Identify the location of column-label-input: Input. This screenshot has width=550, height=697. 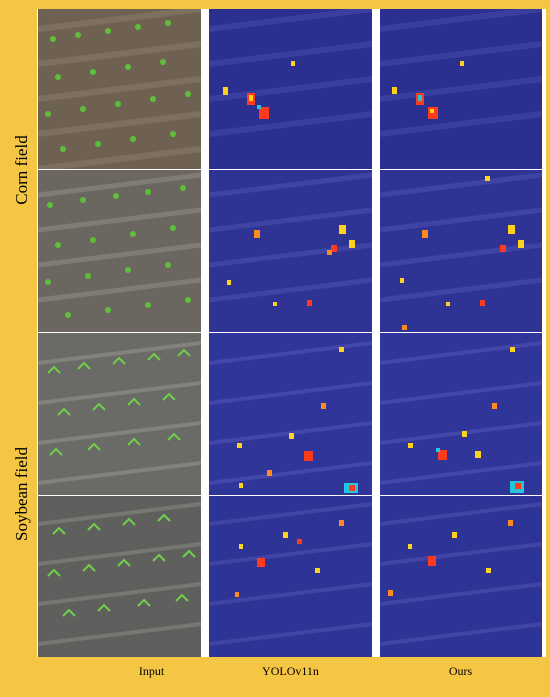
(151, 671).